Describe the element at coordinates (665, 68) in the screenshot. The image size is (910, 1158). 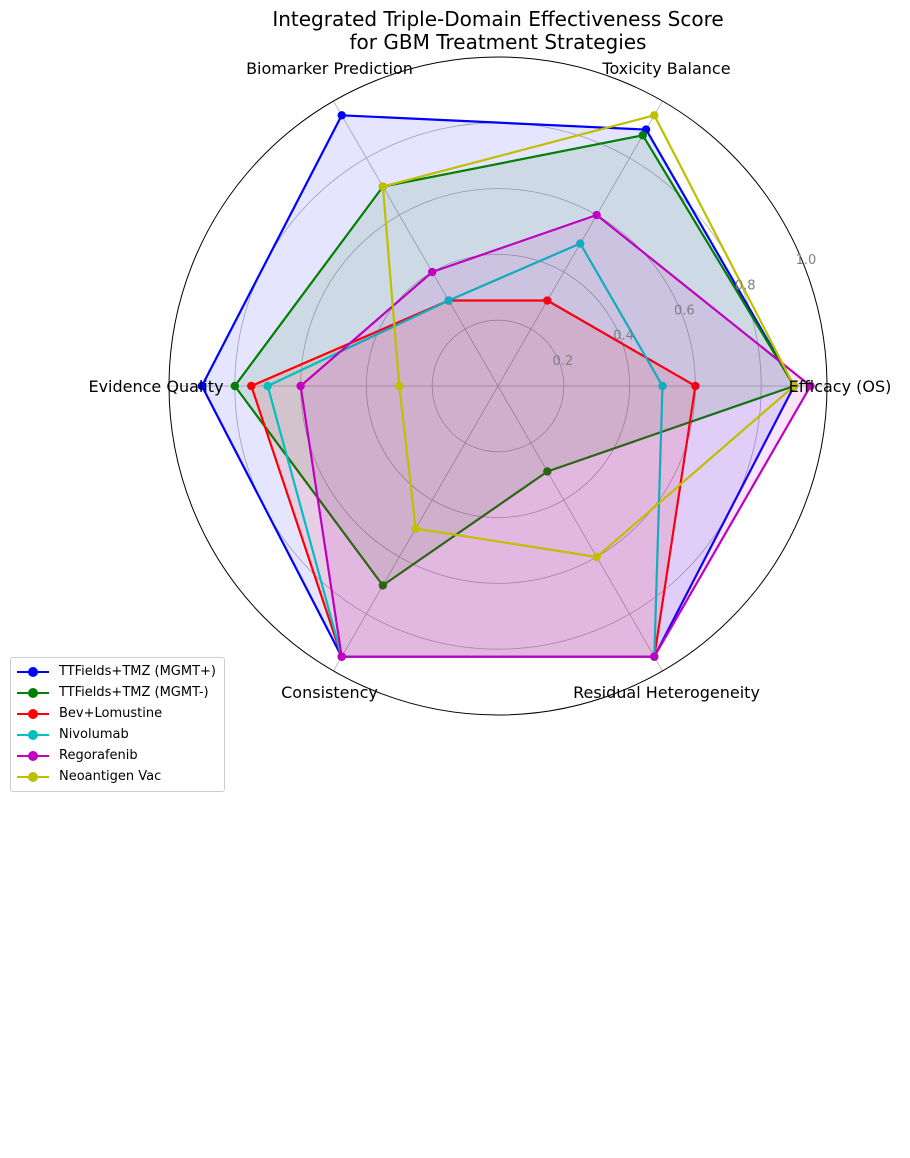
I see `category-label: Toxicity Balance` at that location.